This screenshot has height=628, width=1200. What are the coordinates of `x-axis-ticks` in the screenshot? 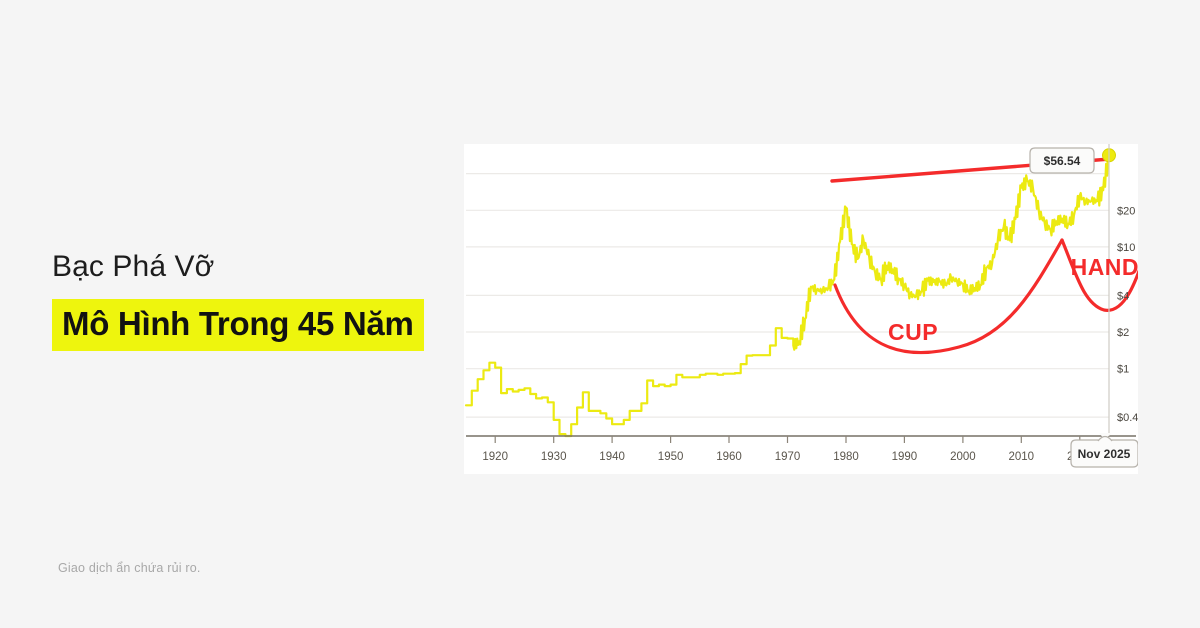 It's located at (787, 439).